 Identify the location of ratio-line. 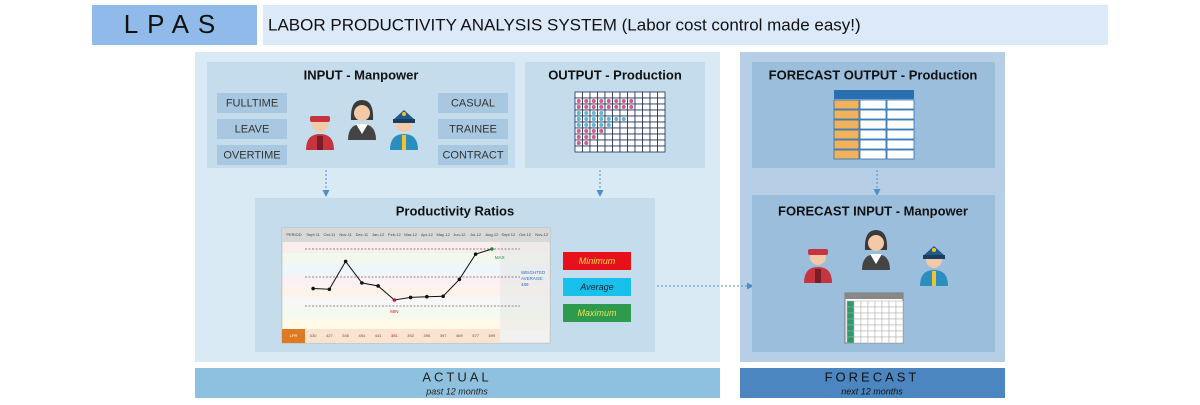
(403, 274).